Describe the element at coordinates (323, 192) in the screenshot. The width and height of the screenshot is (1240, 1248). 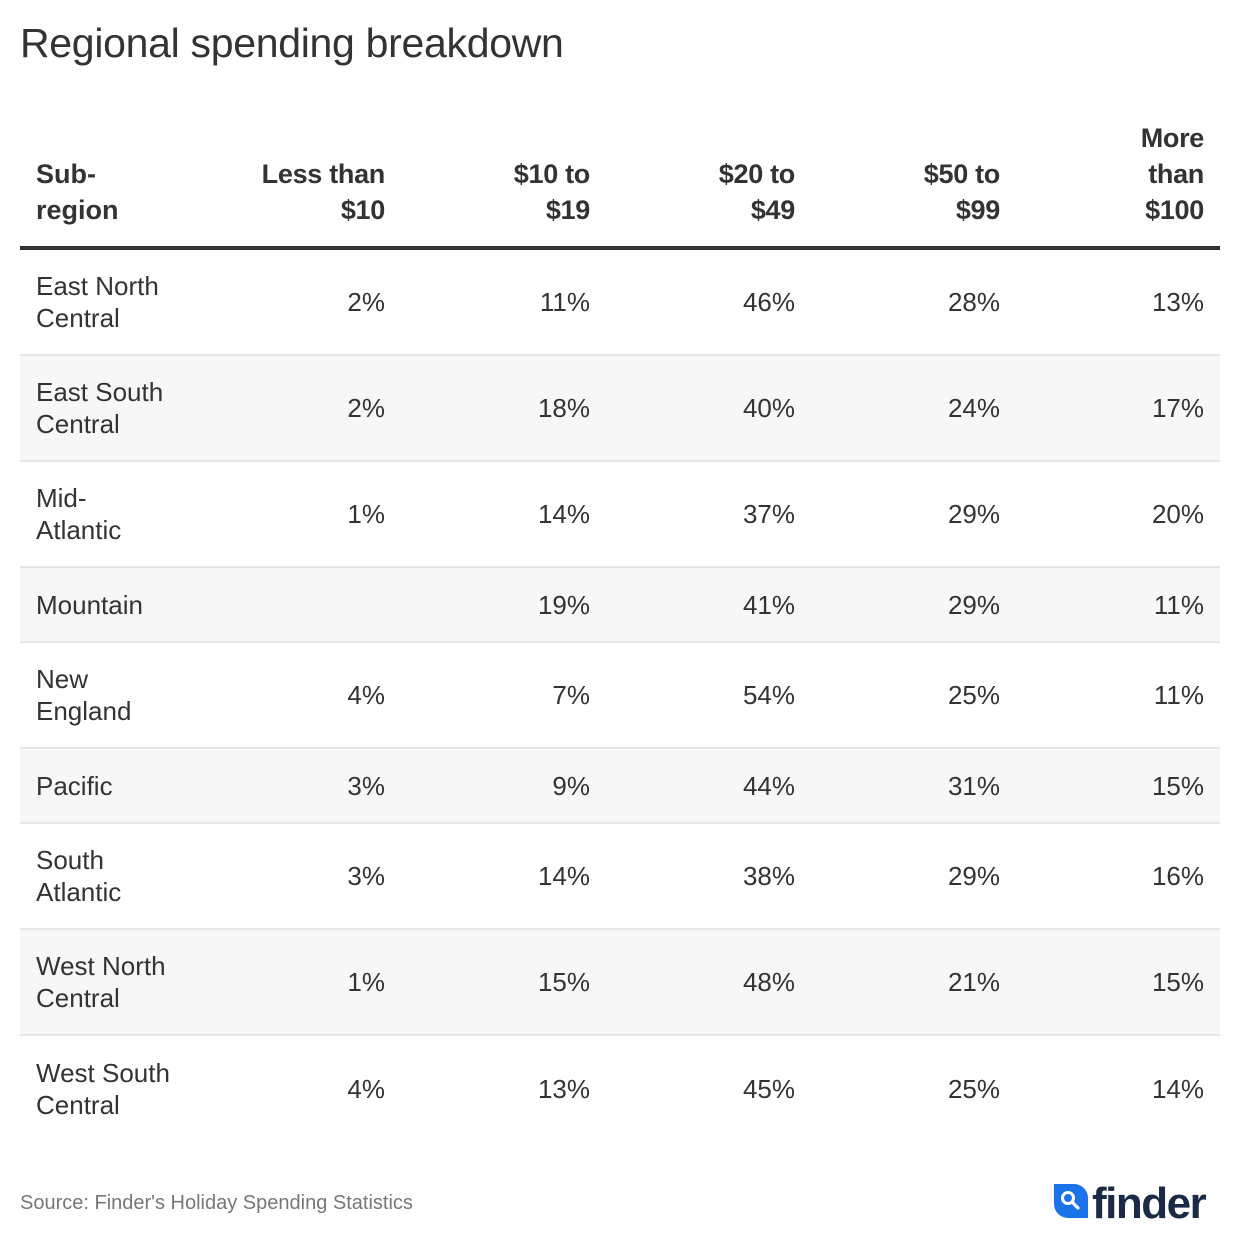
I see `column-header: Less than $10` at that location.